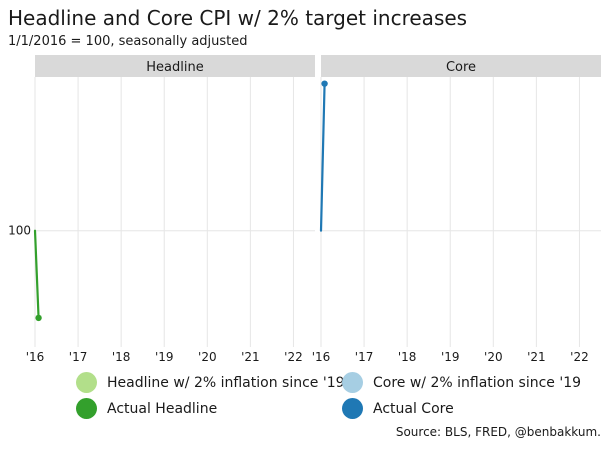 The image size is (615, 450). What do you see at coordinates (324, 83) in the screenshot?
I see `series-endpoint-actual-core` at bounding box center [324, 83].